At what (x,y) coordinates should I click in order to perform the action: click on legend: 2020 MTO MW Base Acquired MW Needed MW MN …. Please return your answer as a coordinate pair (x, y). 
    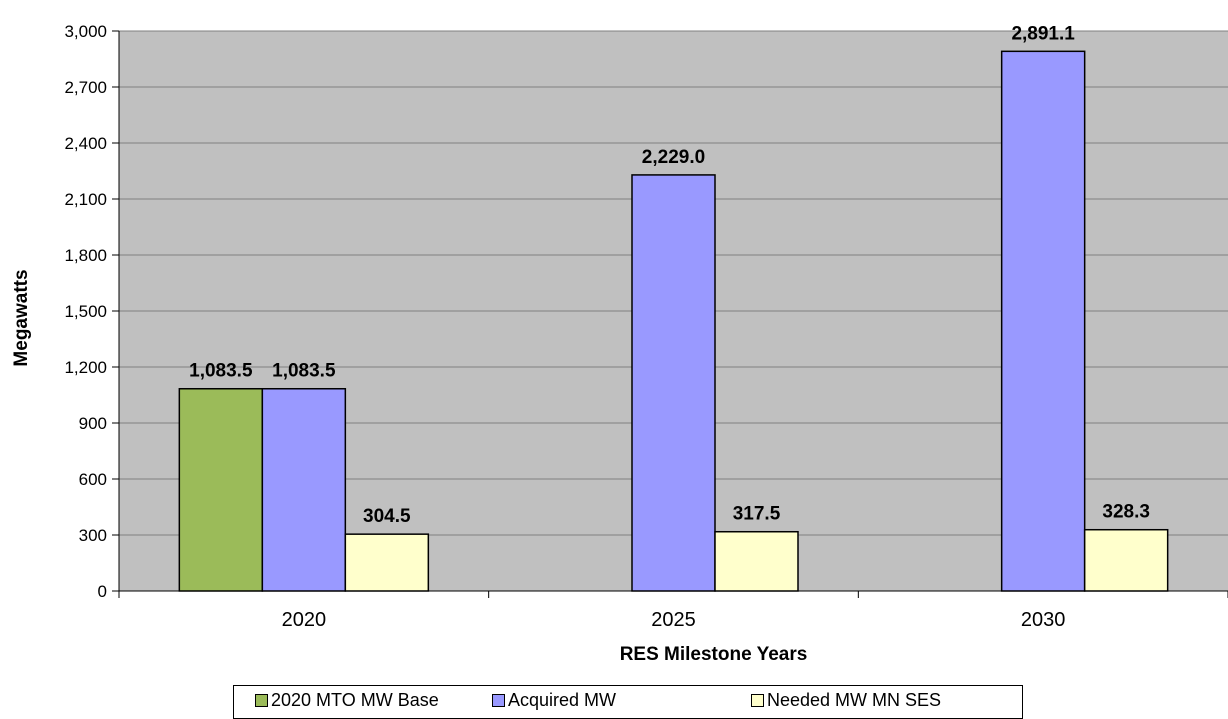
    Looking at the image, I should click on (628, 702).